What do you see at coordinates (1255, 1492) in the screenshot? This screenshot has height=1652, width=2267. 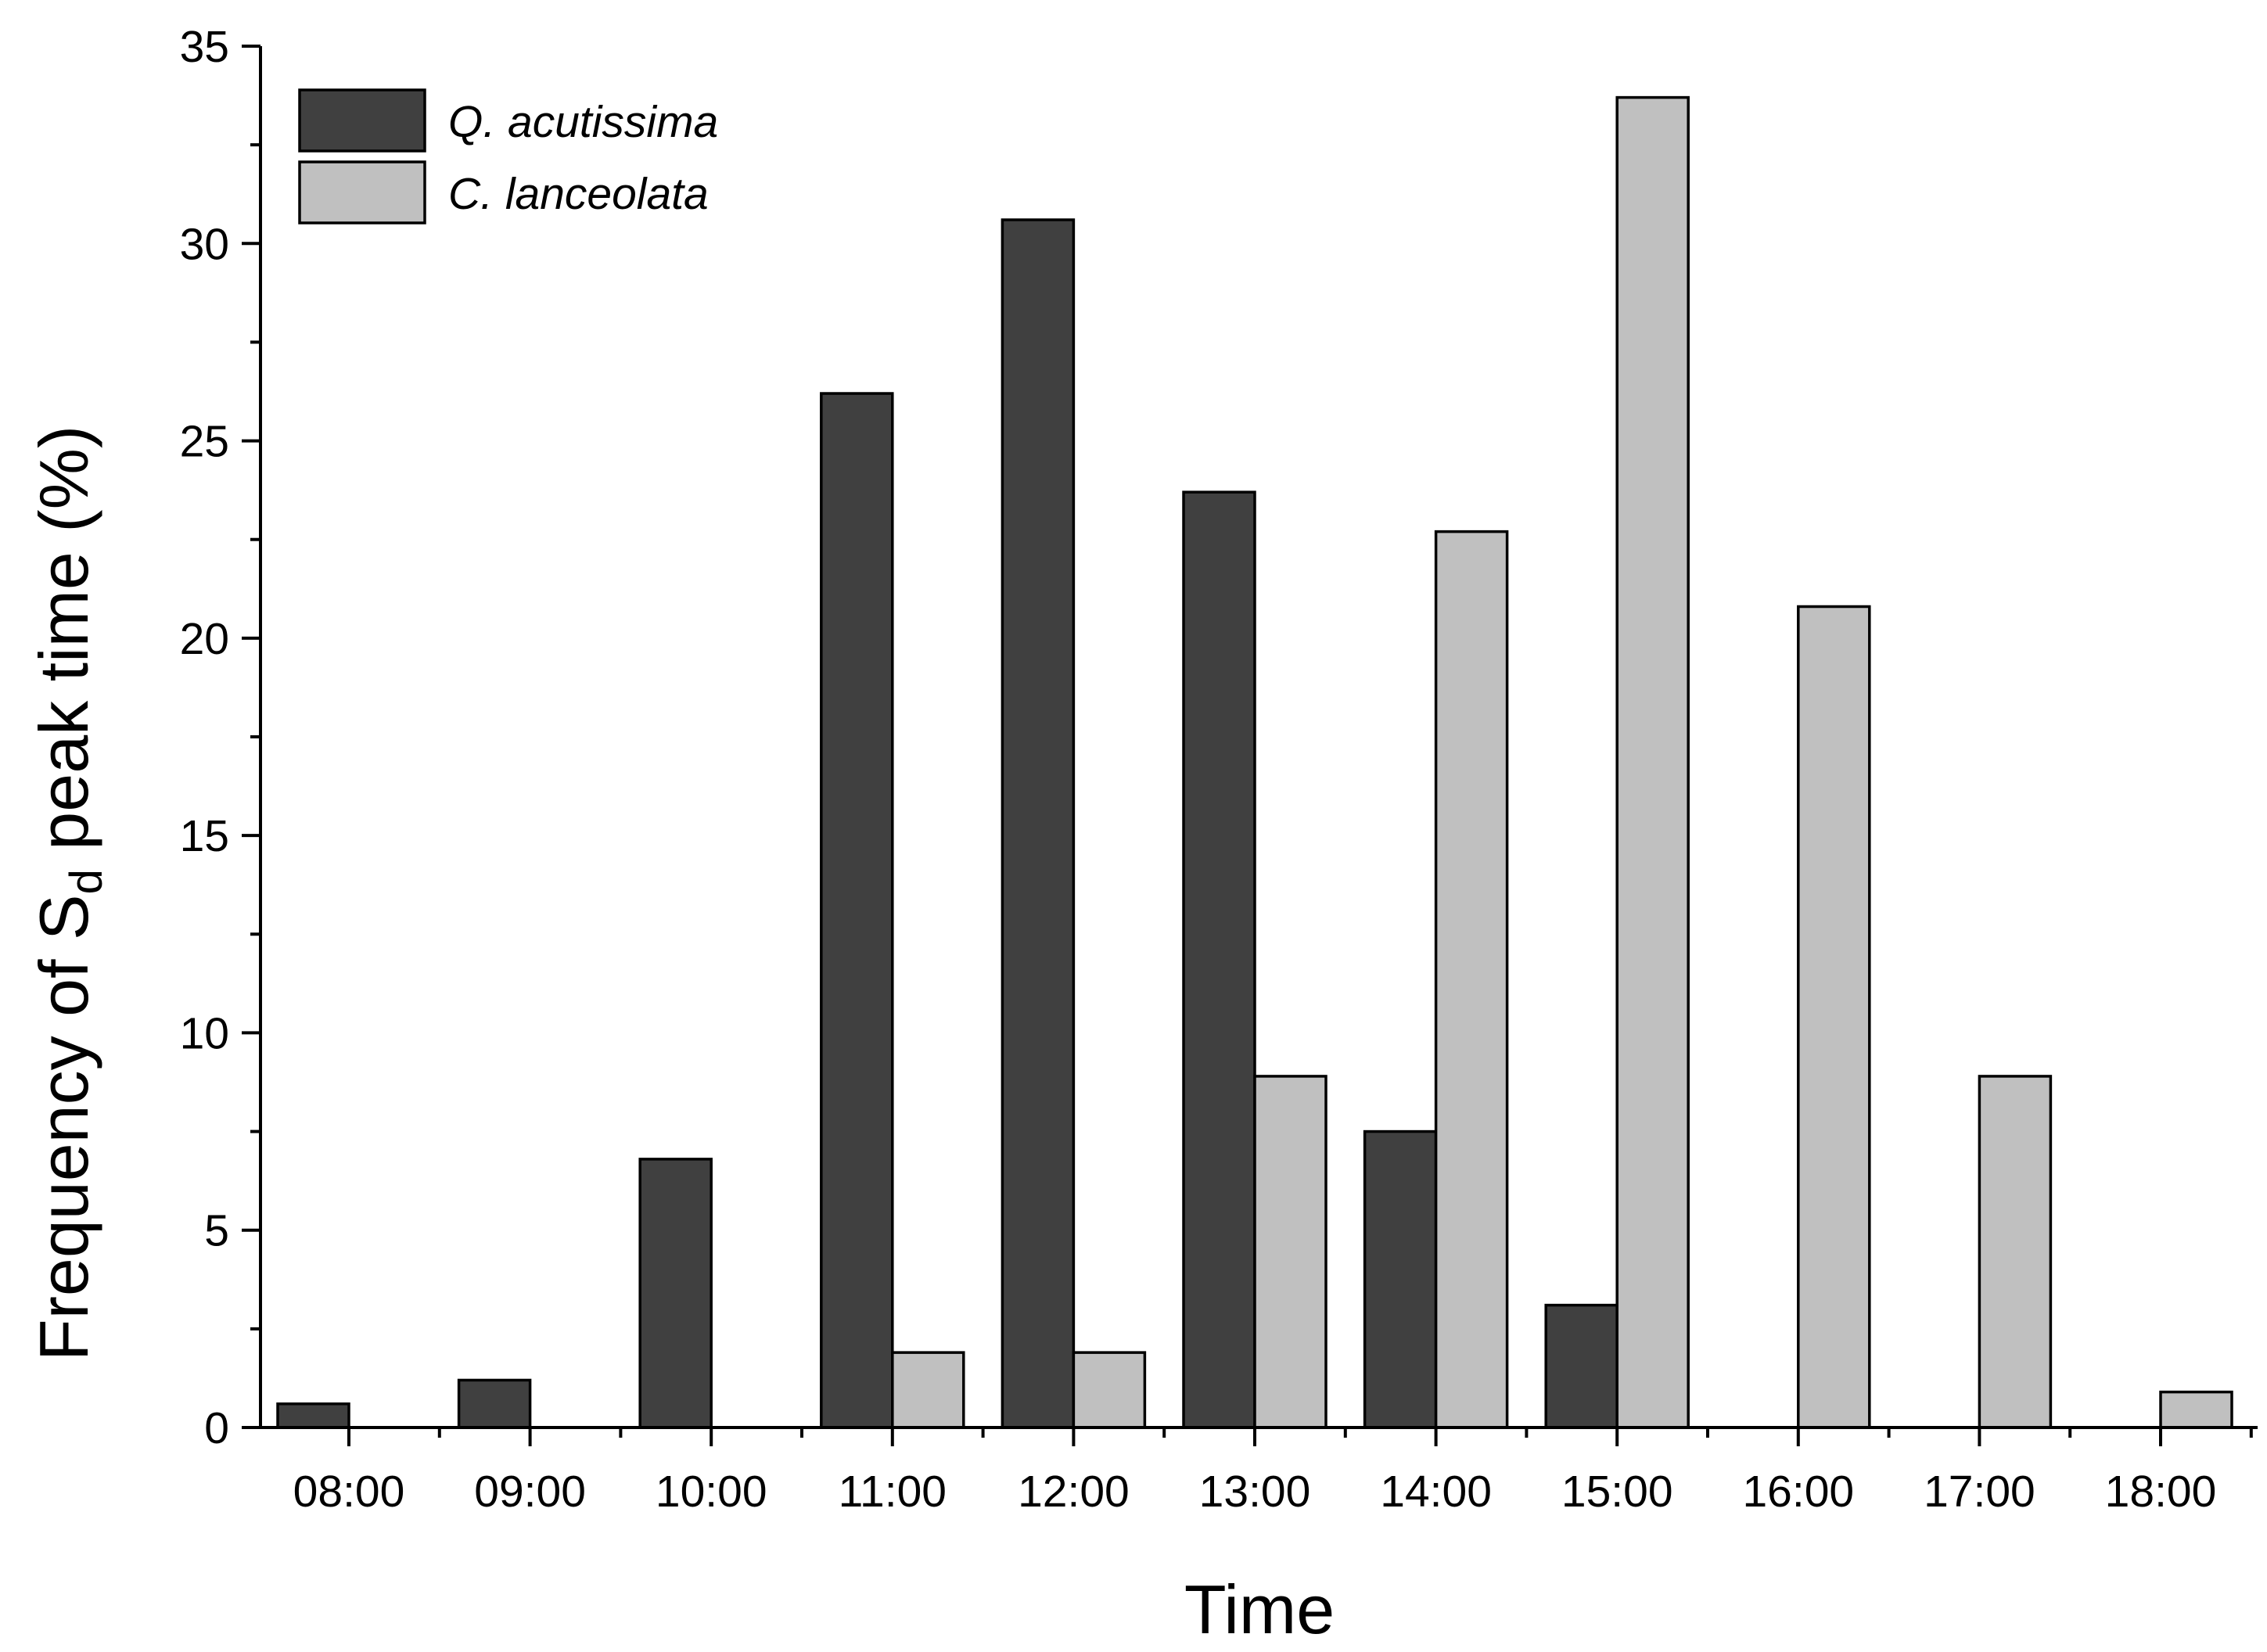 I see `x-tick-label: 13:00` at bounding box center [1255, 1492].